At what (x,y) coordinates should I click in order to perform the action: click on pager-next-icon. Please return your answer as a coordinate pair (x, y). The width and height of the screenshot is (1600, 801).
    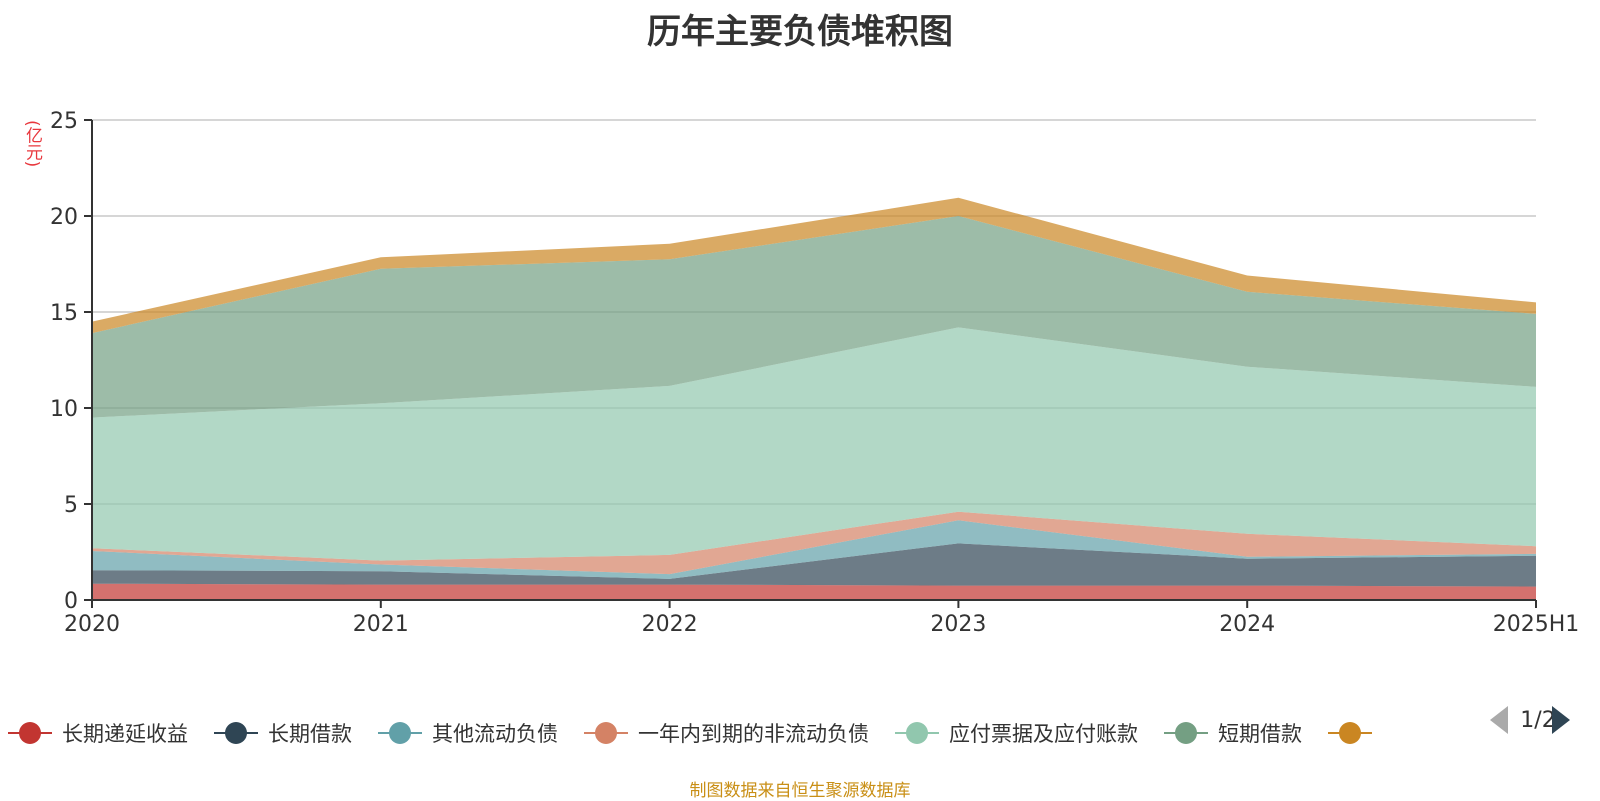
    Looking at the image, I should click on (1561, 720).